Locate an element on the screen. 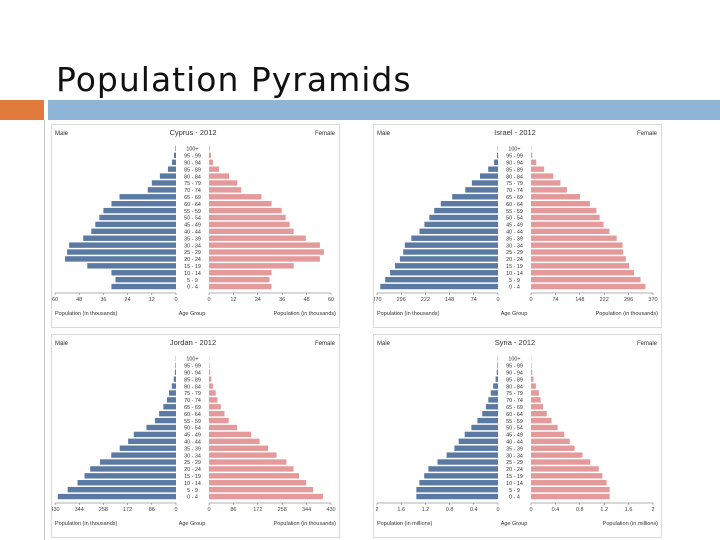 The height and width of the screenshot is (540, 720). age-group-label: 0 - 4 is located at coordinates (192, 498).